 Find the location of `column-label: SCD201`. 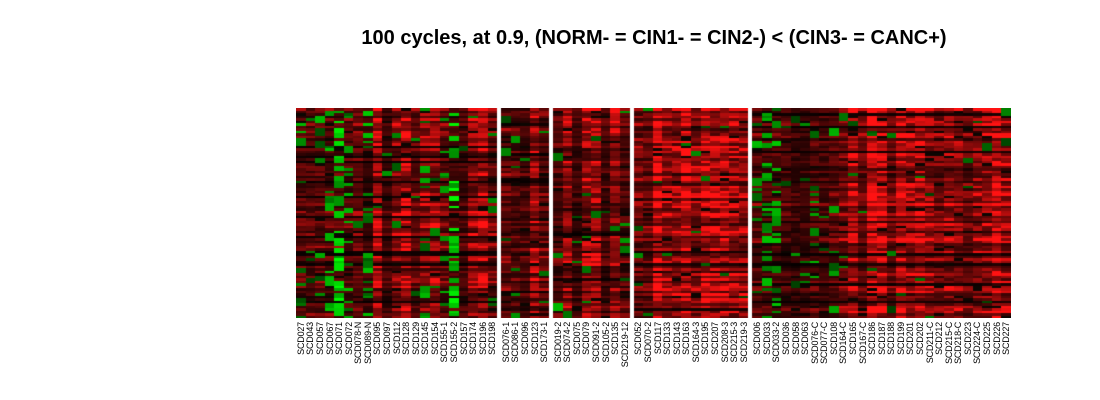

column-label: SCD201 is located at coordinates (910, 338).